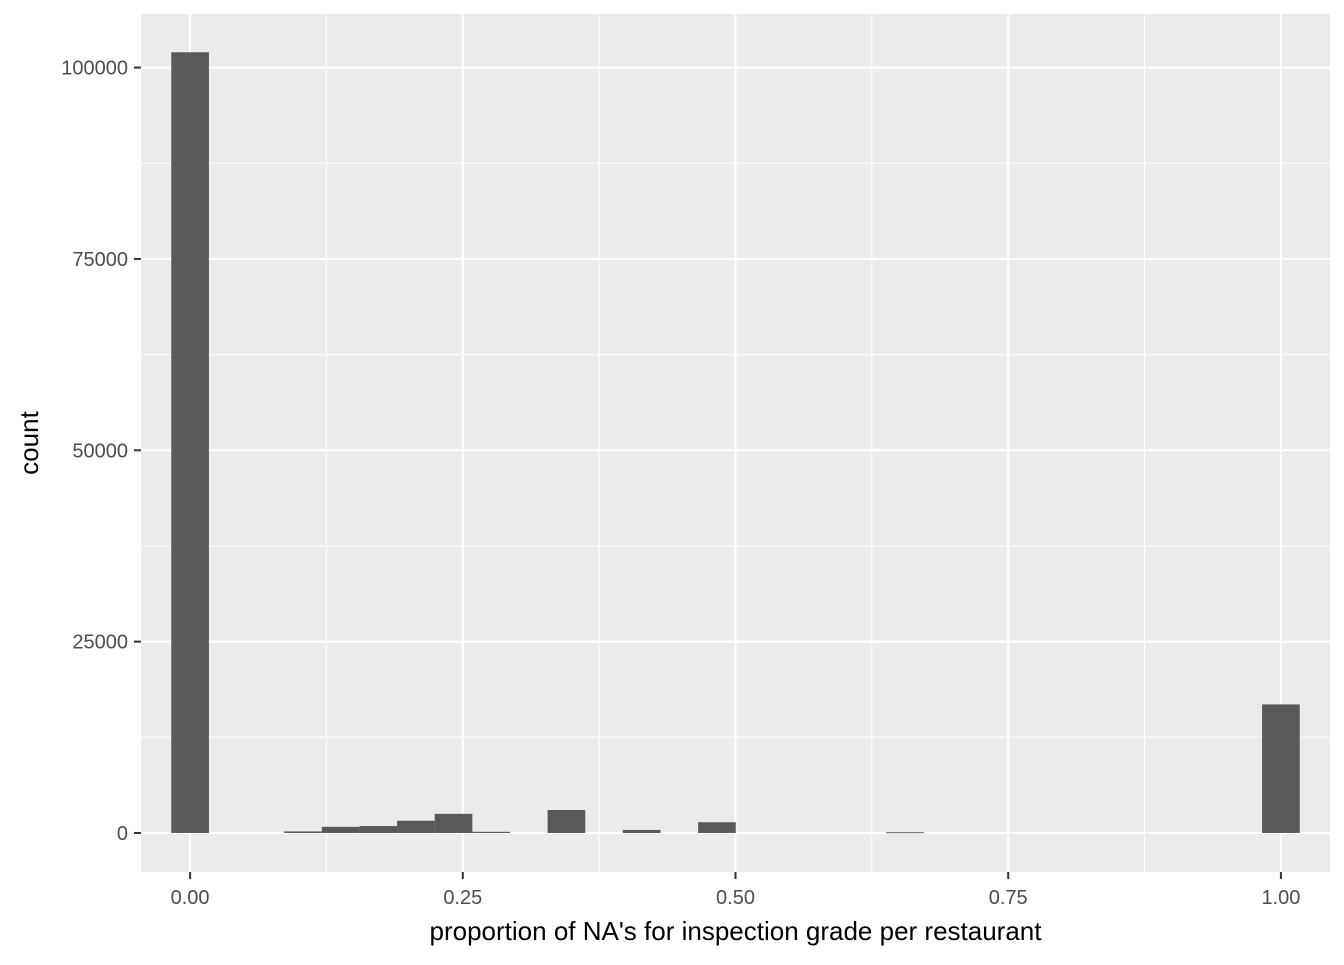 The height and width of the screenshot is (965, 1344). What do you see at coordinates (122, 834) in the screenshot?
I see `y-tick-label: 0` at bounding box center [122, 834].